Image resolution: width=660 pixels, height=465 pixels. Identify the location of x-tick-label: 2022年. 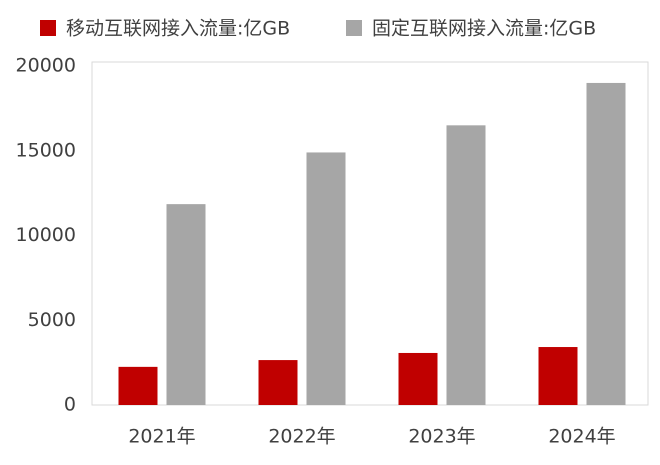
(301, 437).